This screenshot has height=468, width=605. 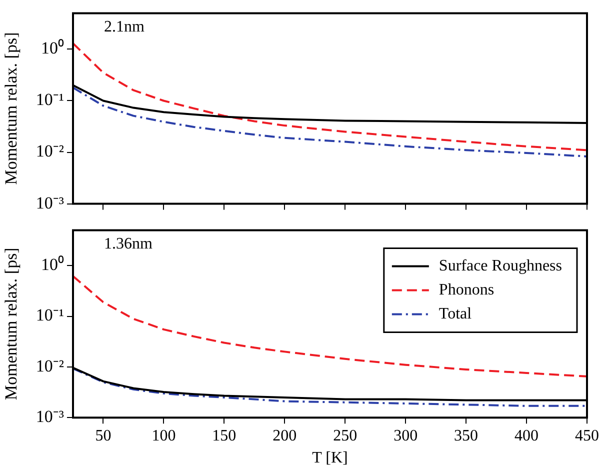 What do you see at coordinates (103, 435) in the screenshot?
I see `x-tick-label: 50` at bounding box center [103, 435].